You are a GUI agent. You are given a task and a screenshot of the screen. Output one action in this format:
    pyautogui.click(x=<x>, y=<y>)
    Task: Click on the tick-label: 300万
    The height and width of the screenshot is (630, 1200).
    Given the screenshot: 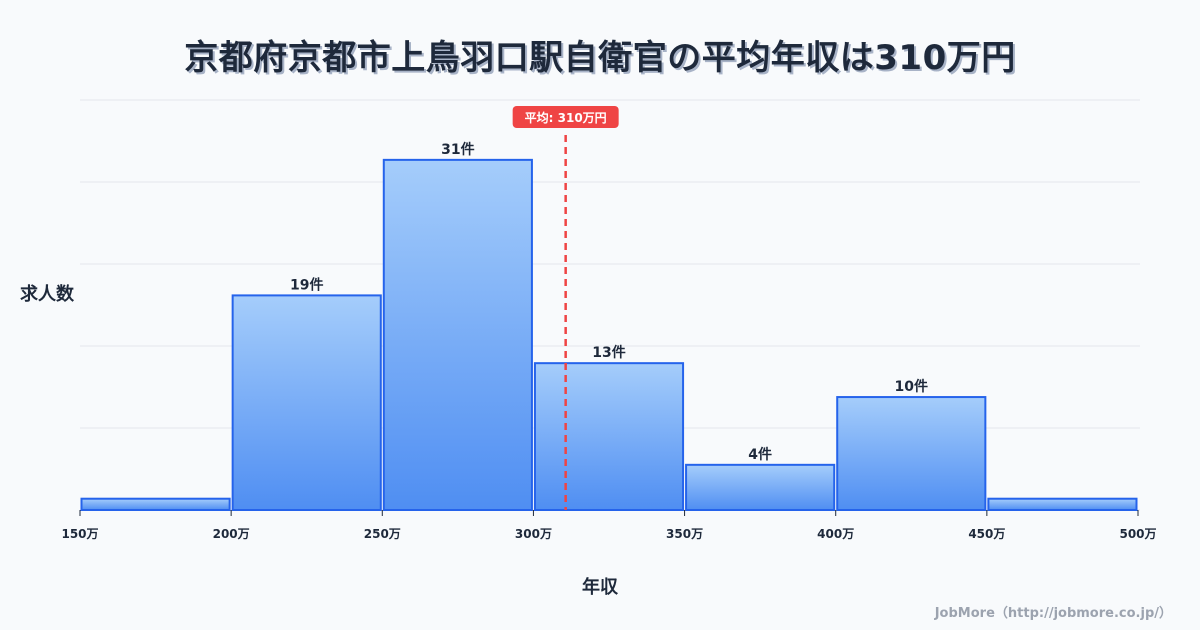 What is the action you would take?
    pyautogui.click(x=533, y=534)
    